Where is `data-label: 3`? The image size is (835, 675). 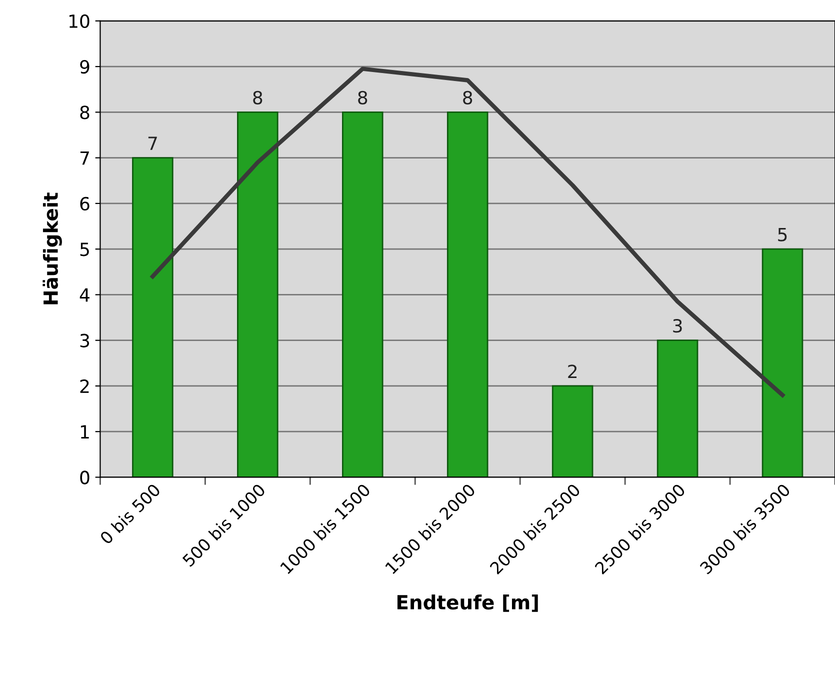 data-label: 3 is located at coordinates (677, 326).